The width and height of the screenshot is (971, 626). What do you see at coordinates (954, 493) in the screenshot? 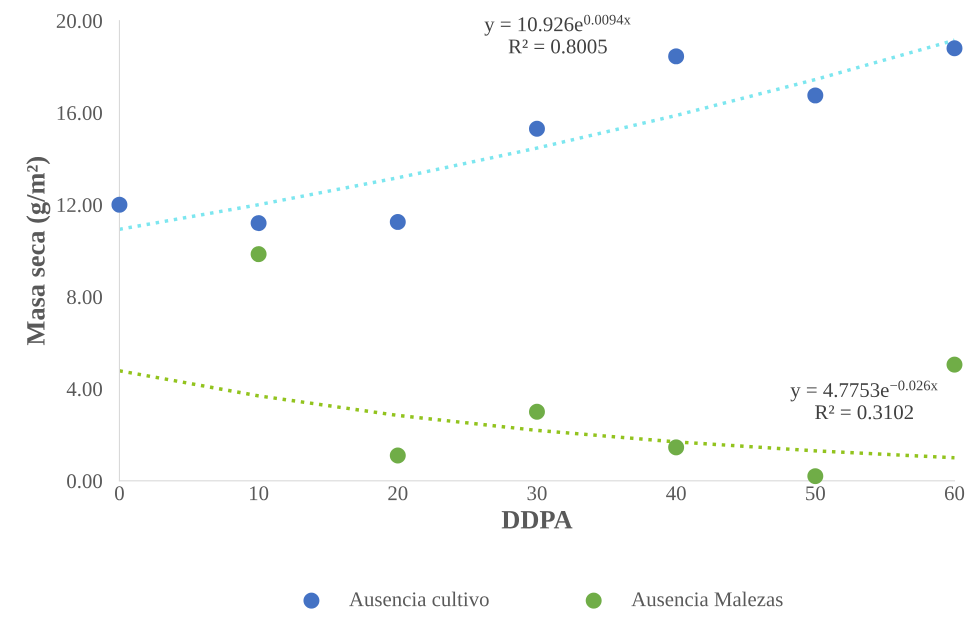
I see `x-tick-label: 60` at bounding box center [954, 493].